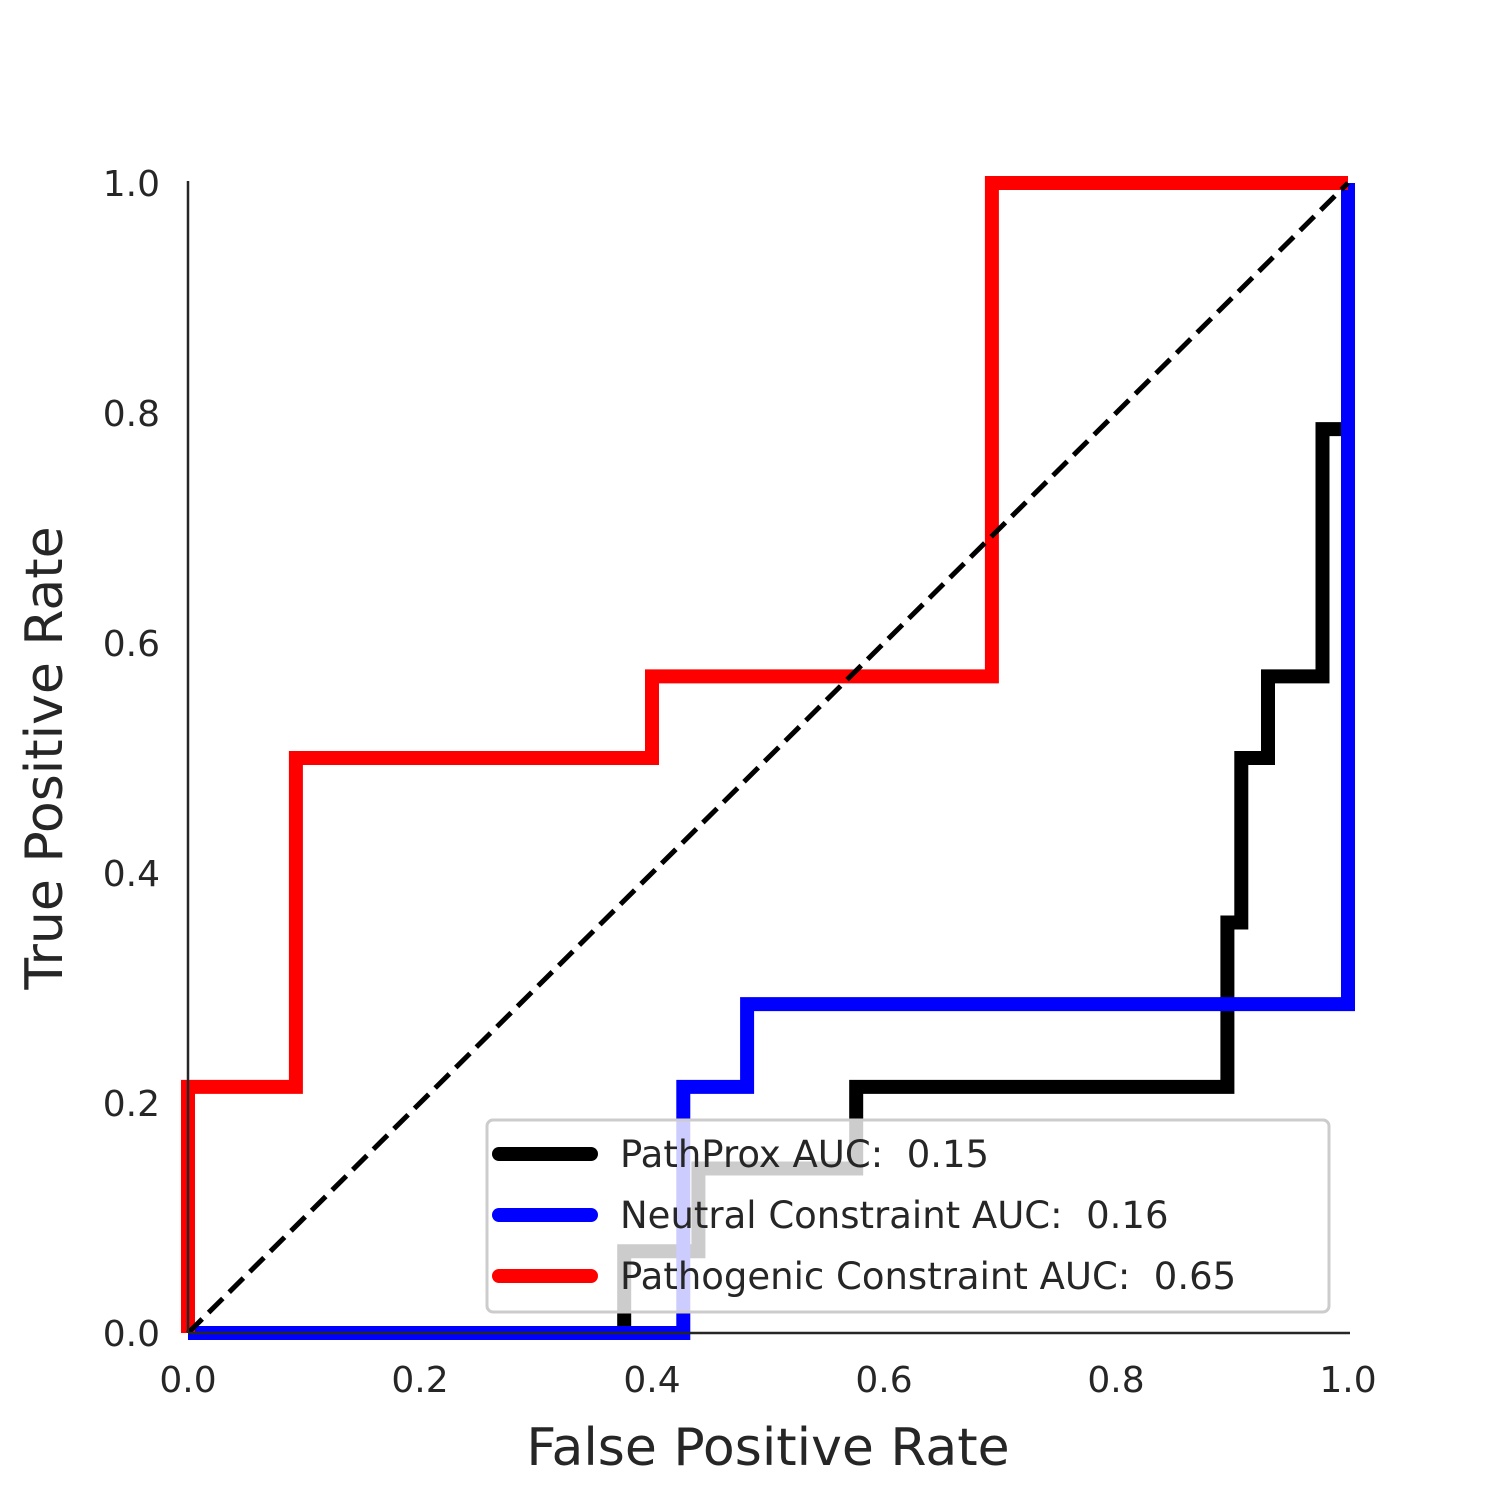  I want to click on y-tick-label: 0.4, so click(131, 874).